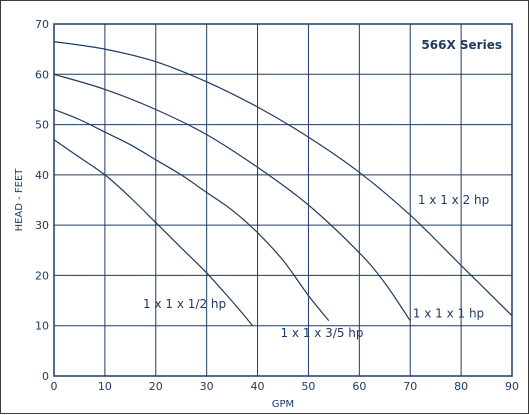 The image size is (529, 415). What do you see at coordinates (54, 386) in the screenshot?
I see `x-tick-label: 0` at bounding box center [54, 386].